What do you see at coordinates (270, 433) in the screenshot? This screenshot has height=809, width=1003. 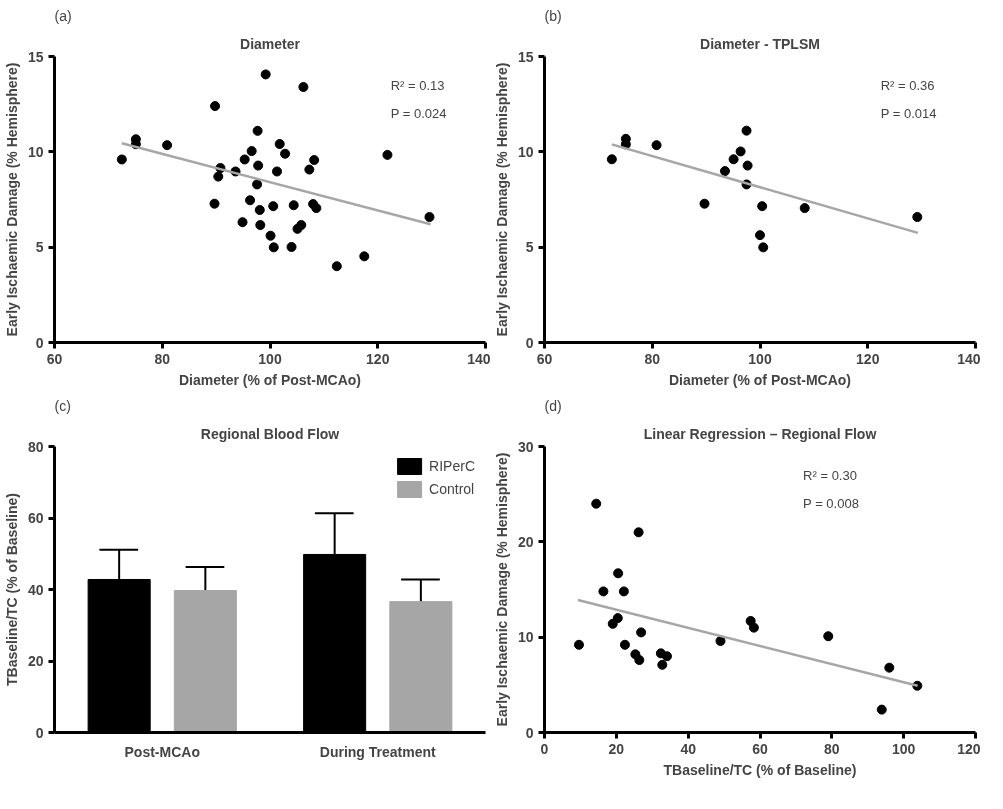 I see `chart-title: Regional Blood Flow` at bounding box center [270, 433].